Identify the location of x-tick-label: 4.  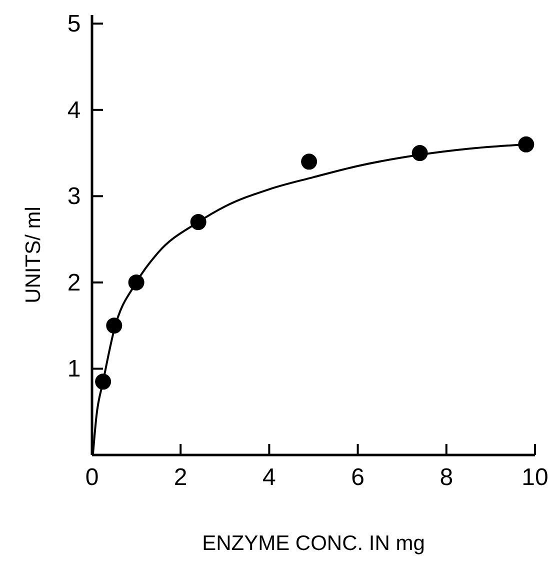
(269, 477).